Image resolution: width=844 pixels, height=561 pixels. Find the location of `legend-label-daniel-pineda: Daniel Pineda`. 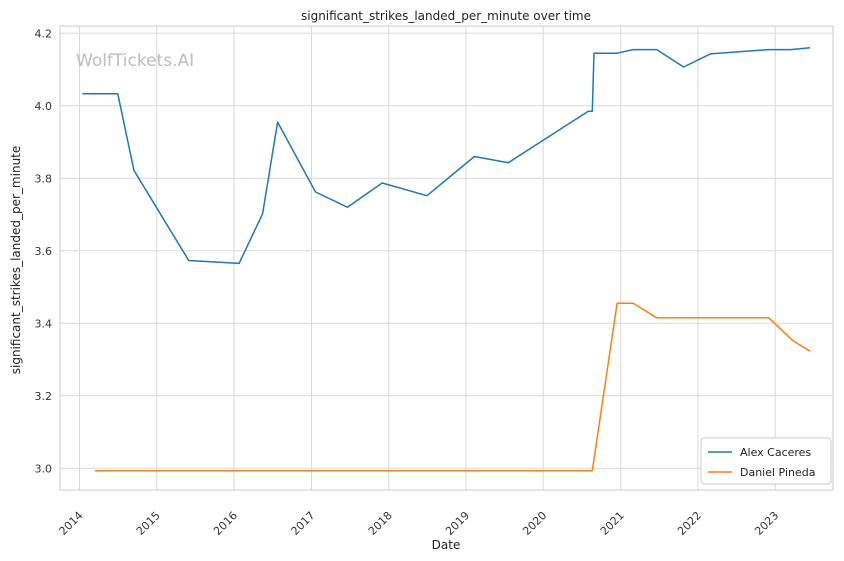

legend-label-daniel-pineda: Daniel Pineda is located at coordinates (777, 472).